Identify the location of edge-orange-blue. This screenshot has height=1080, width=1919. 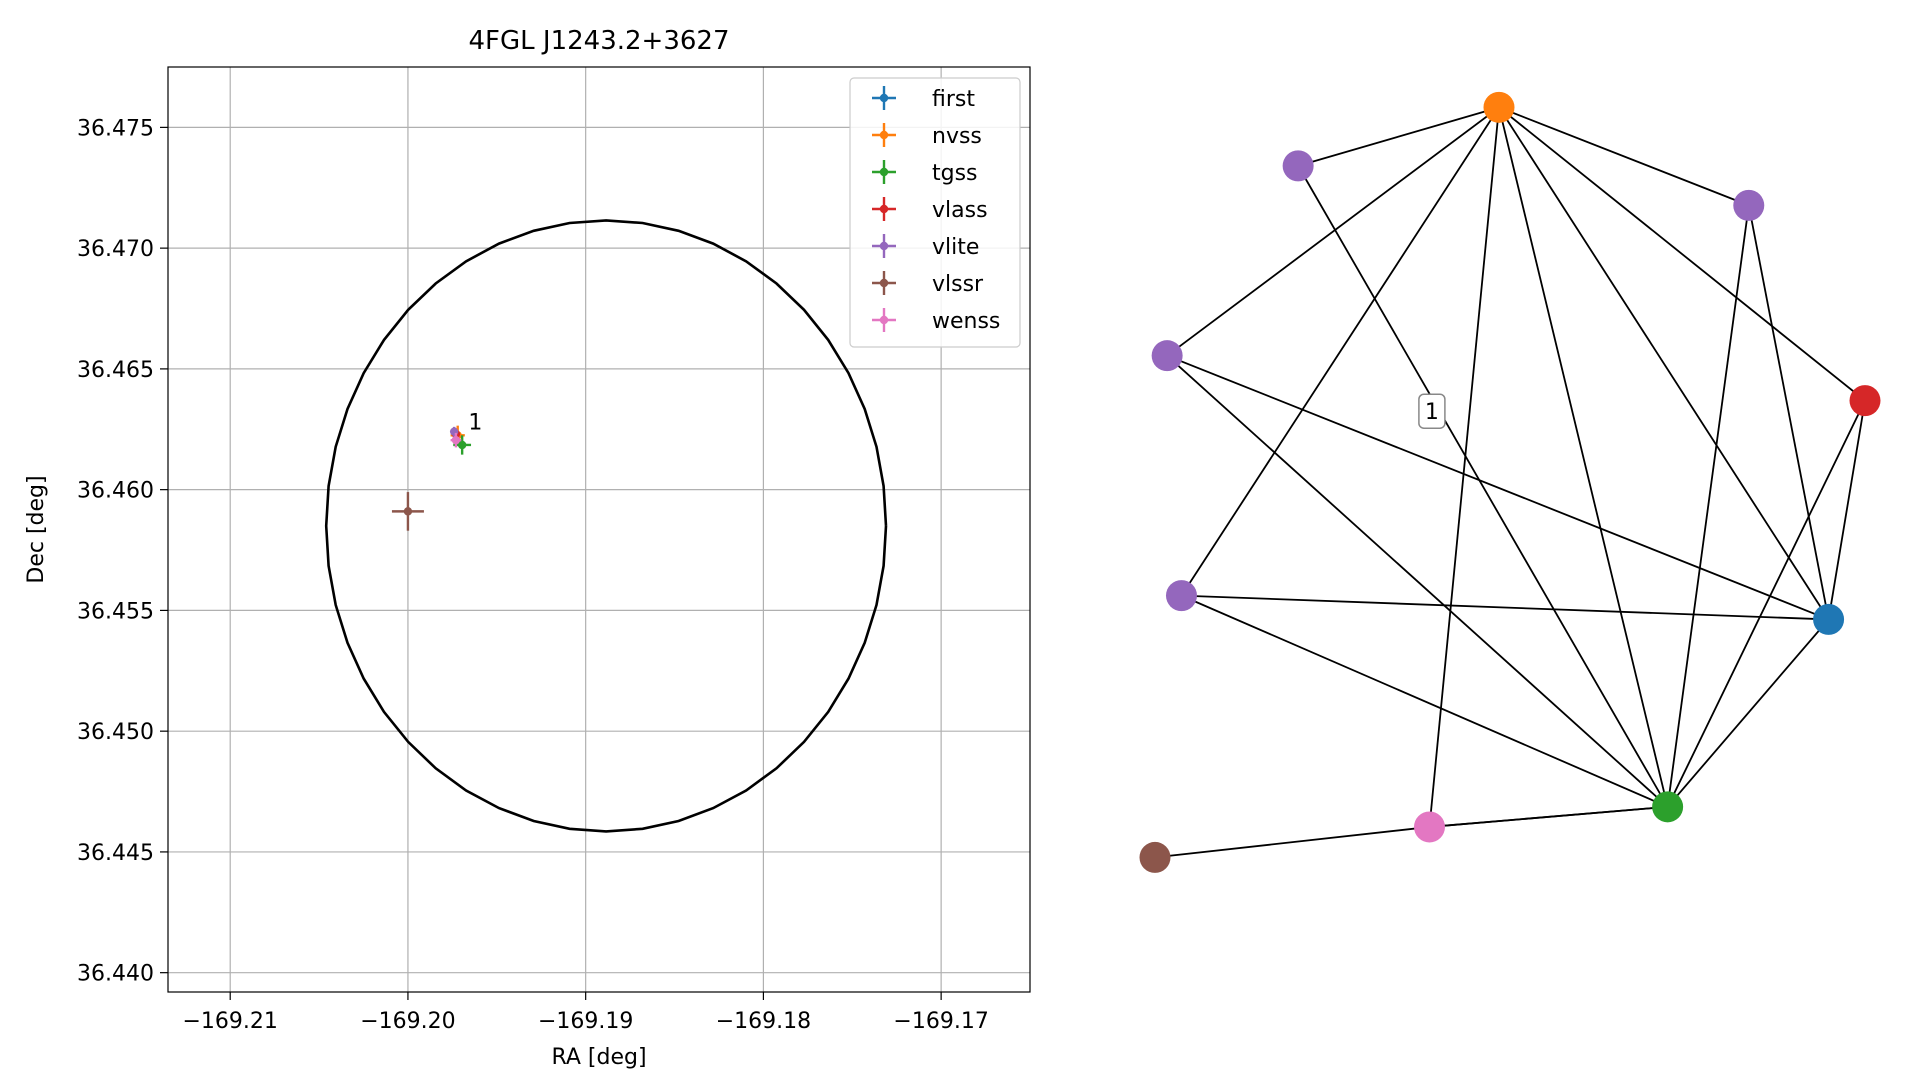
(1664, 363).